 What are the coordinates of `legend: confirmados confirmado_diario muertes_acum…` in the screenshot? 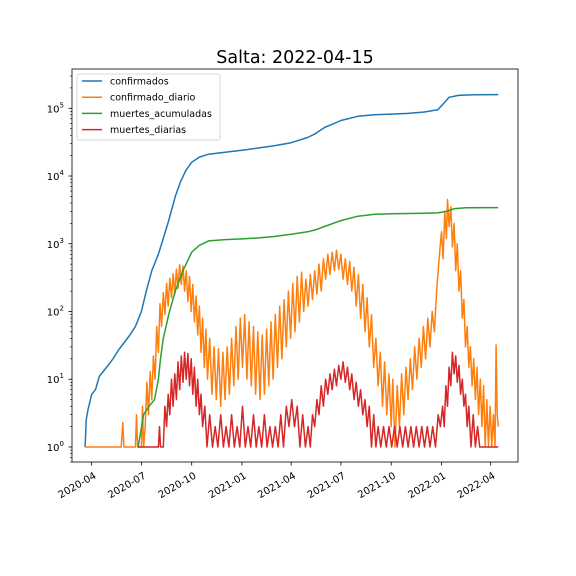 It's located at (148, 107).